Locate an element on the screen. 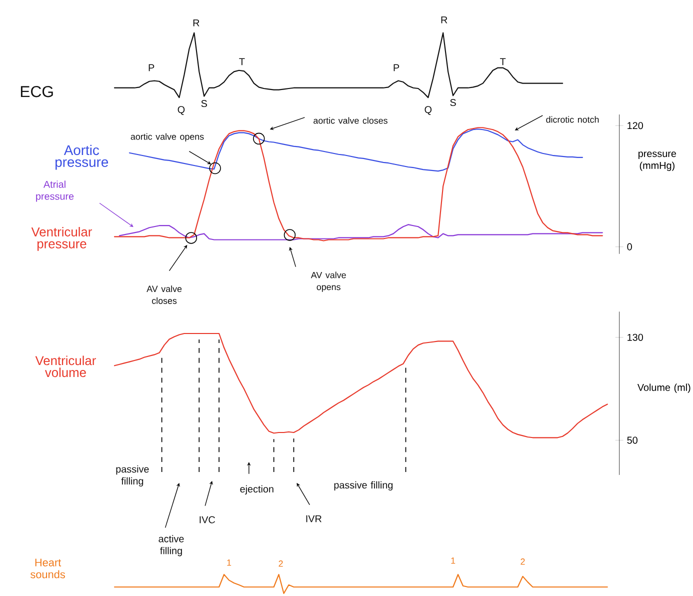  annotation: aortic valve opens is located at coordinates (167, 137).